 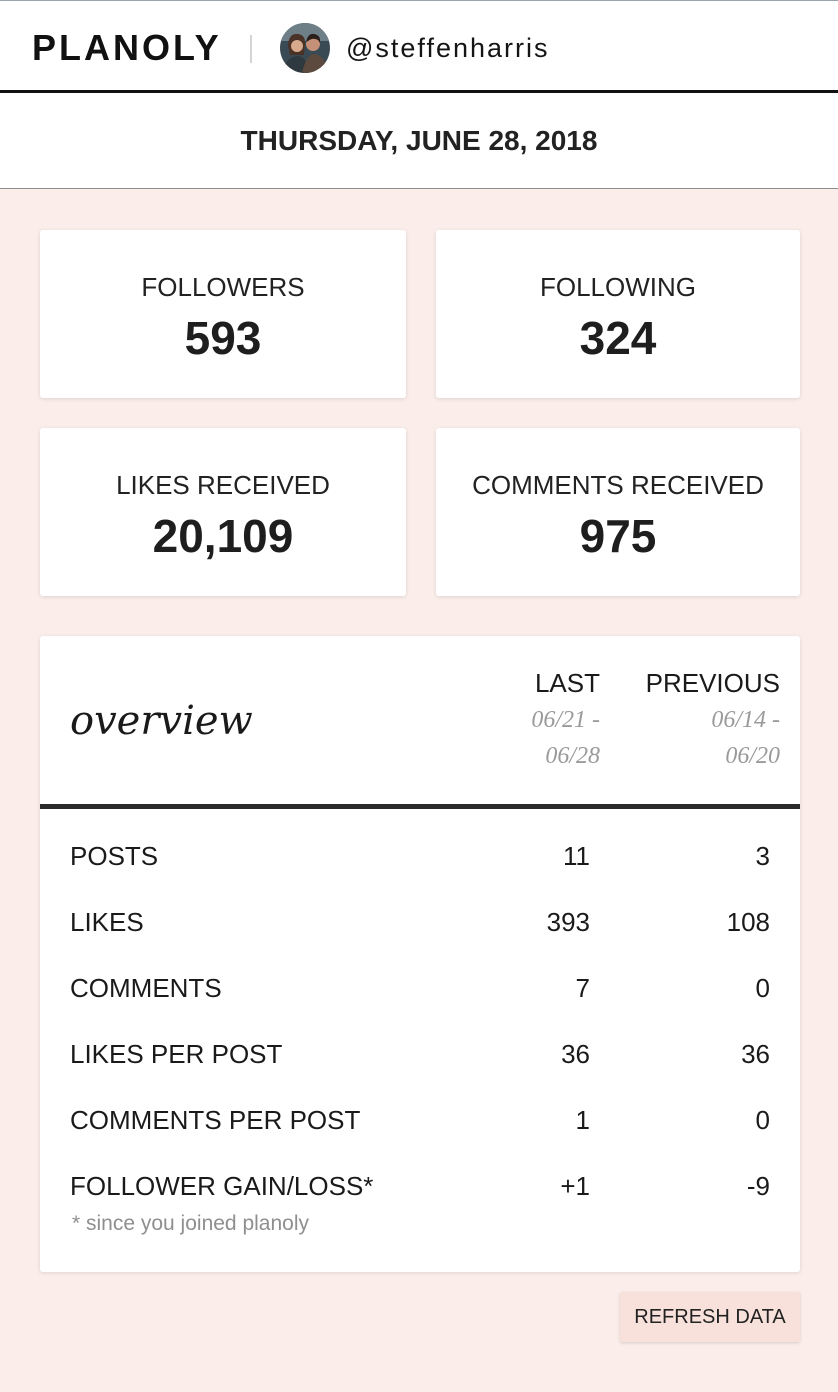 I want to click on previous-column-header: PREVIOUS, so click(x=712, y=683).